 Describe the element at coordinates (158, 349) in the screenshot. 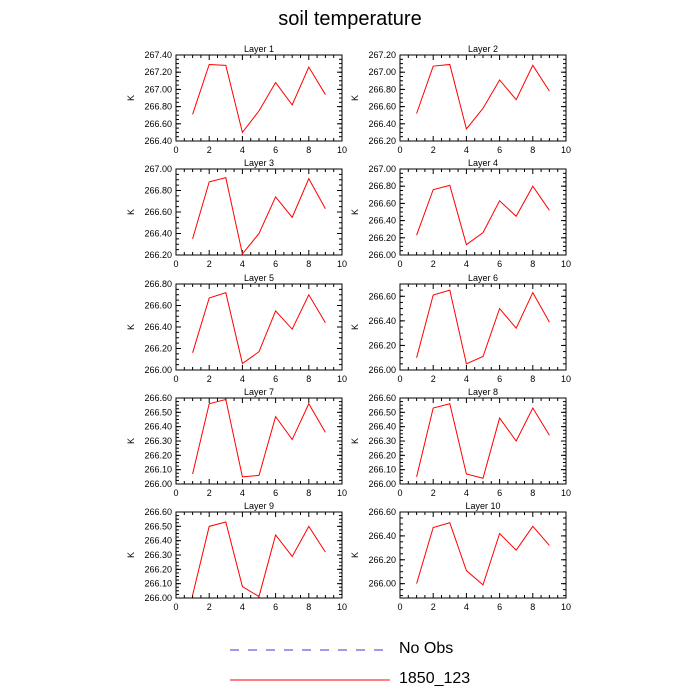

I see `panel-5-ytick-label: 266.20` at that location.